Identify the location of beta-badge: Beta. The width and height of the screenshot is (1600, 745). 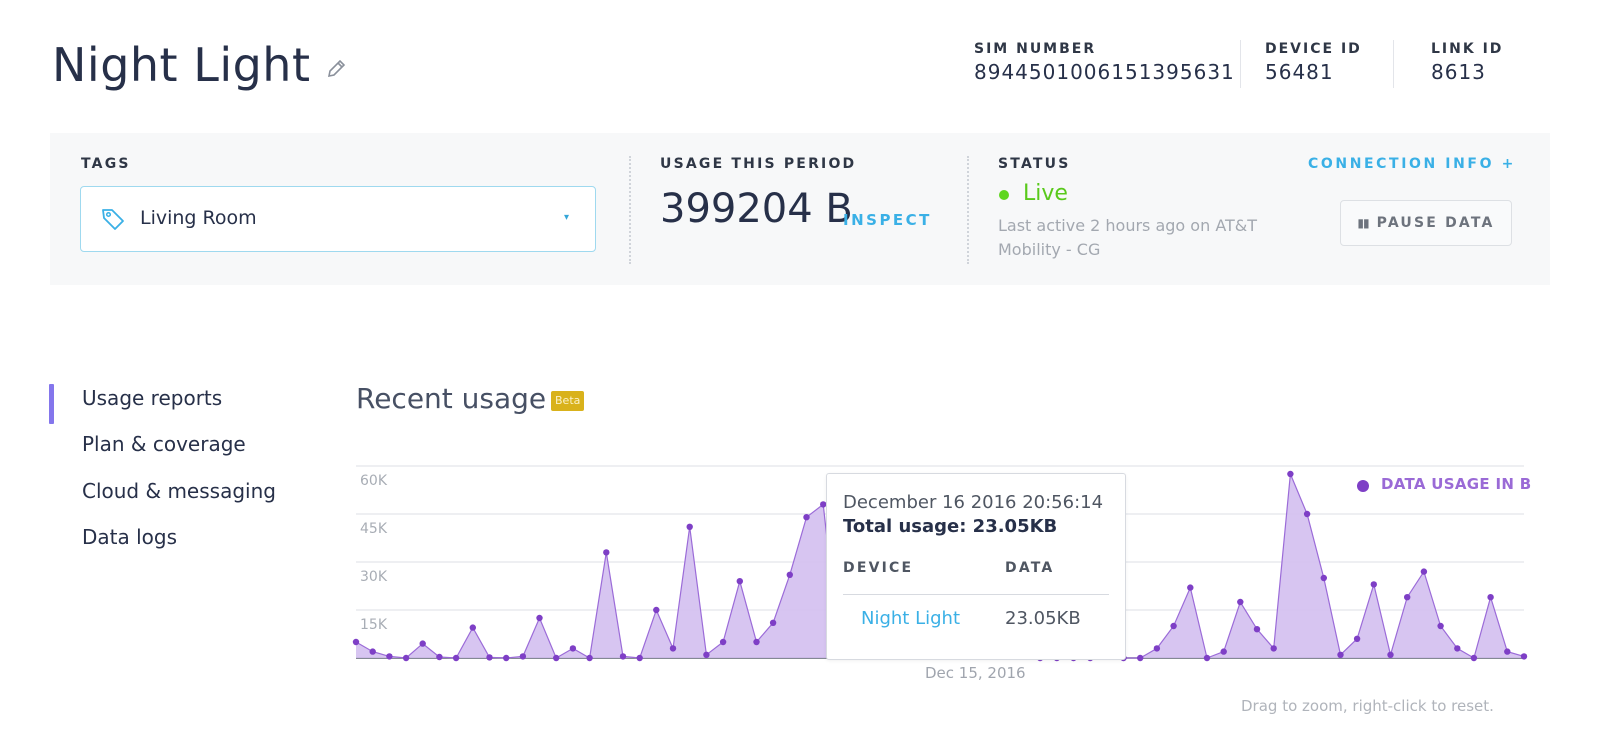
(568, 401).